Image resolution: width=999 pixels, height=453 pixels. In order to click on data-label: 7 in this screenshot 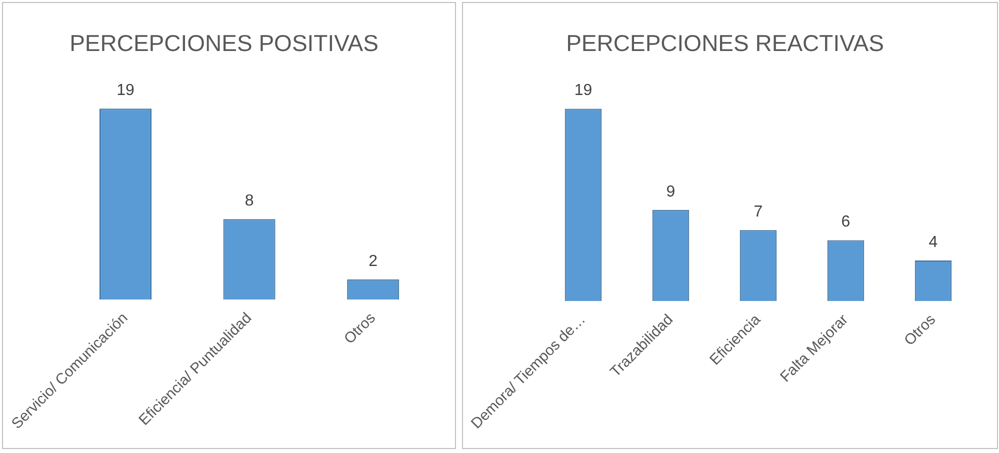, I will do `click(758, 212)`.